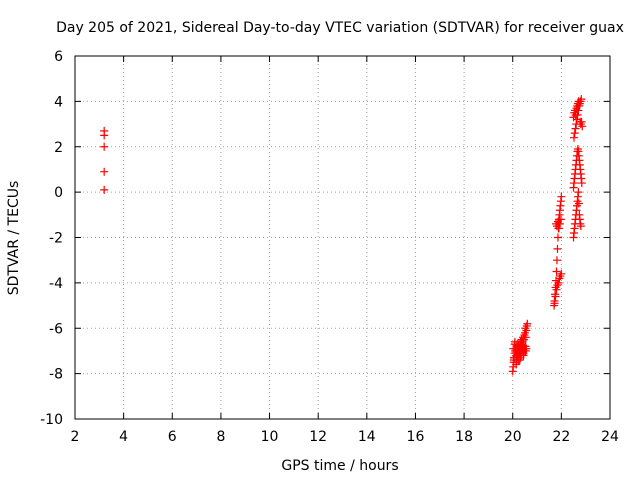 This screenshot has height=480, width=640. I want to click on y-tick-label: -8, so click(56, 375).